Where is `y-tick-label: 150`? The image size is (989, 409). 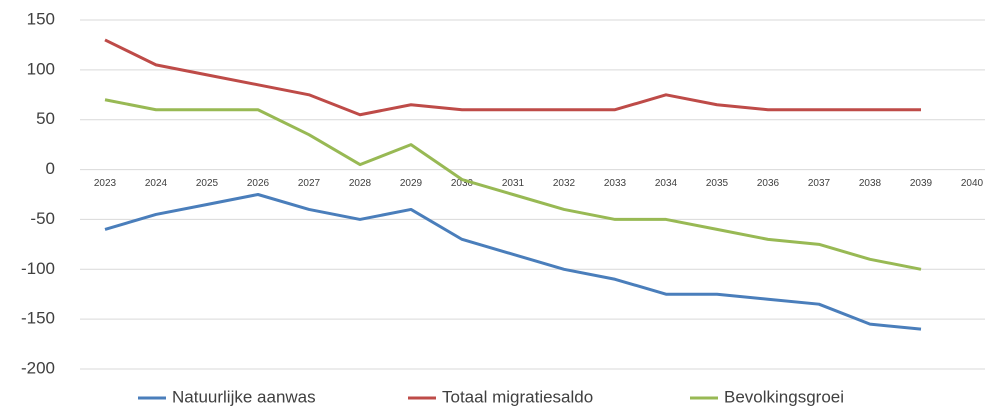 y-tick-label: 150 is located at coordinates (41, 18).